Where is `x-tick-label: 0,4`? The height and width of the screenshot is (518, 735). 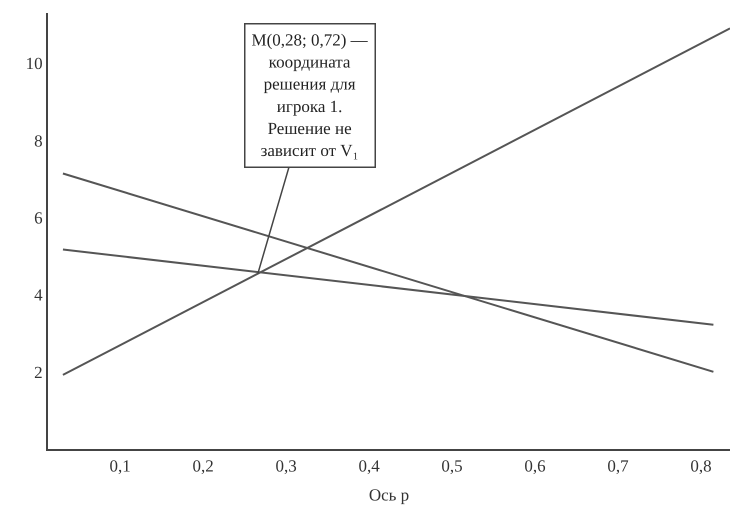 x-tick-label: 0,4 is located at coordinates (369, 466).